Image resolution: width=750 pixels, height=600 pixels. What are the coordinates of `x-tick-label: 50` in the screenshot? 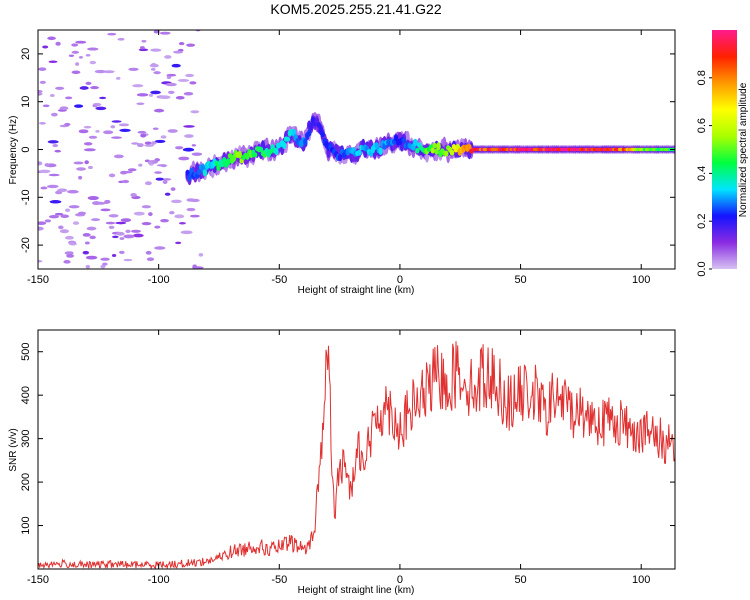 It's located at (520, 580).